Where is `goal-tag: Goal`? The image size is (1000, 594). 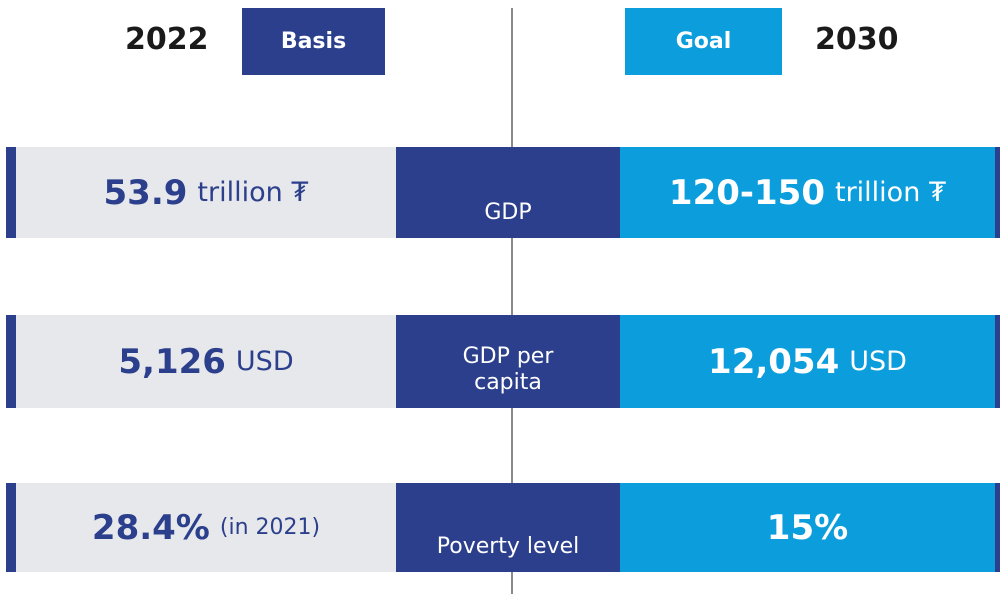
goal-tag: Goal is located at coordinates (703, 41).